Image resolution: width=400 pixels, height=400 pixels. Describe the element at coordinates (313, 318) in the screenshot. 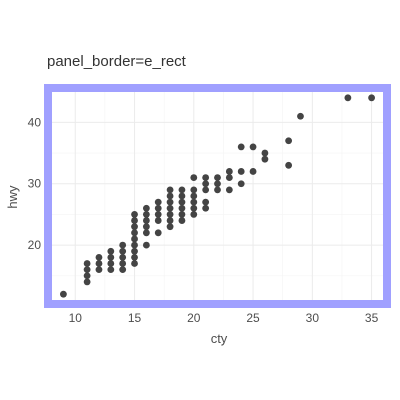

I see `x-tick-label: 30` at that location.